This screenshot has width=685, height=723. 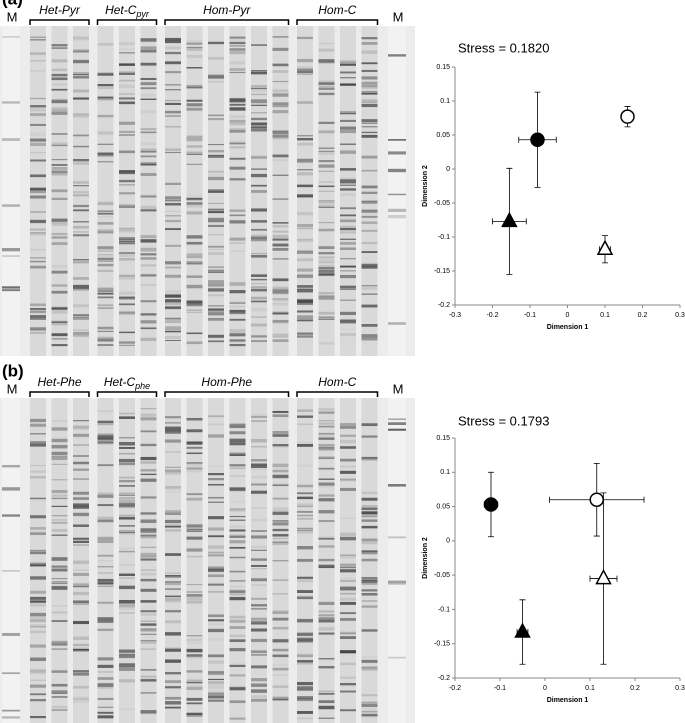 I want to click on gel-lane, so click(x=11, y=560).